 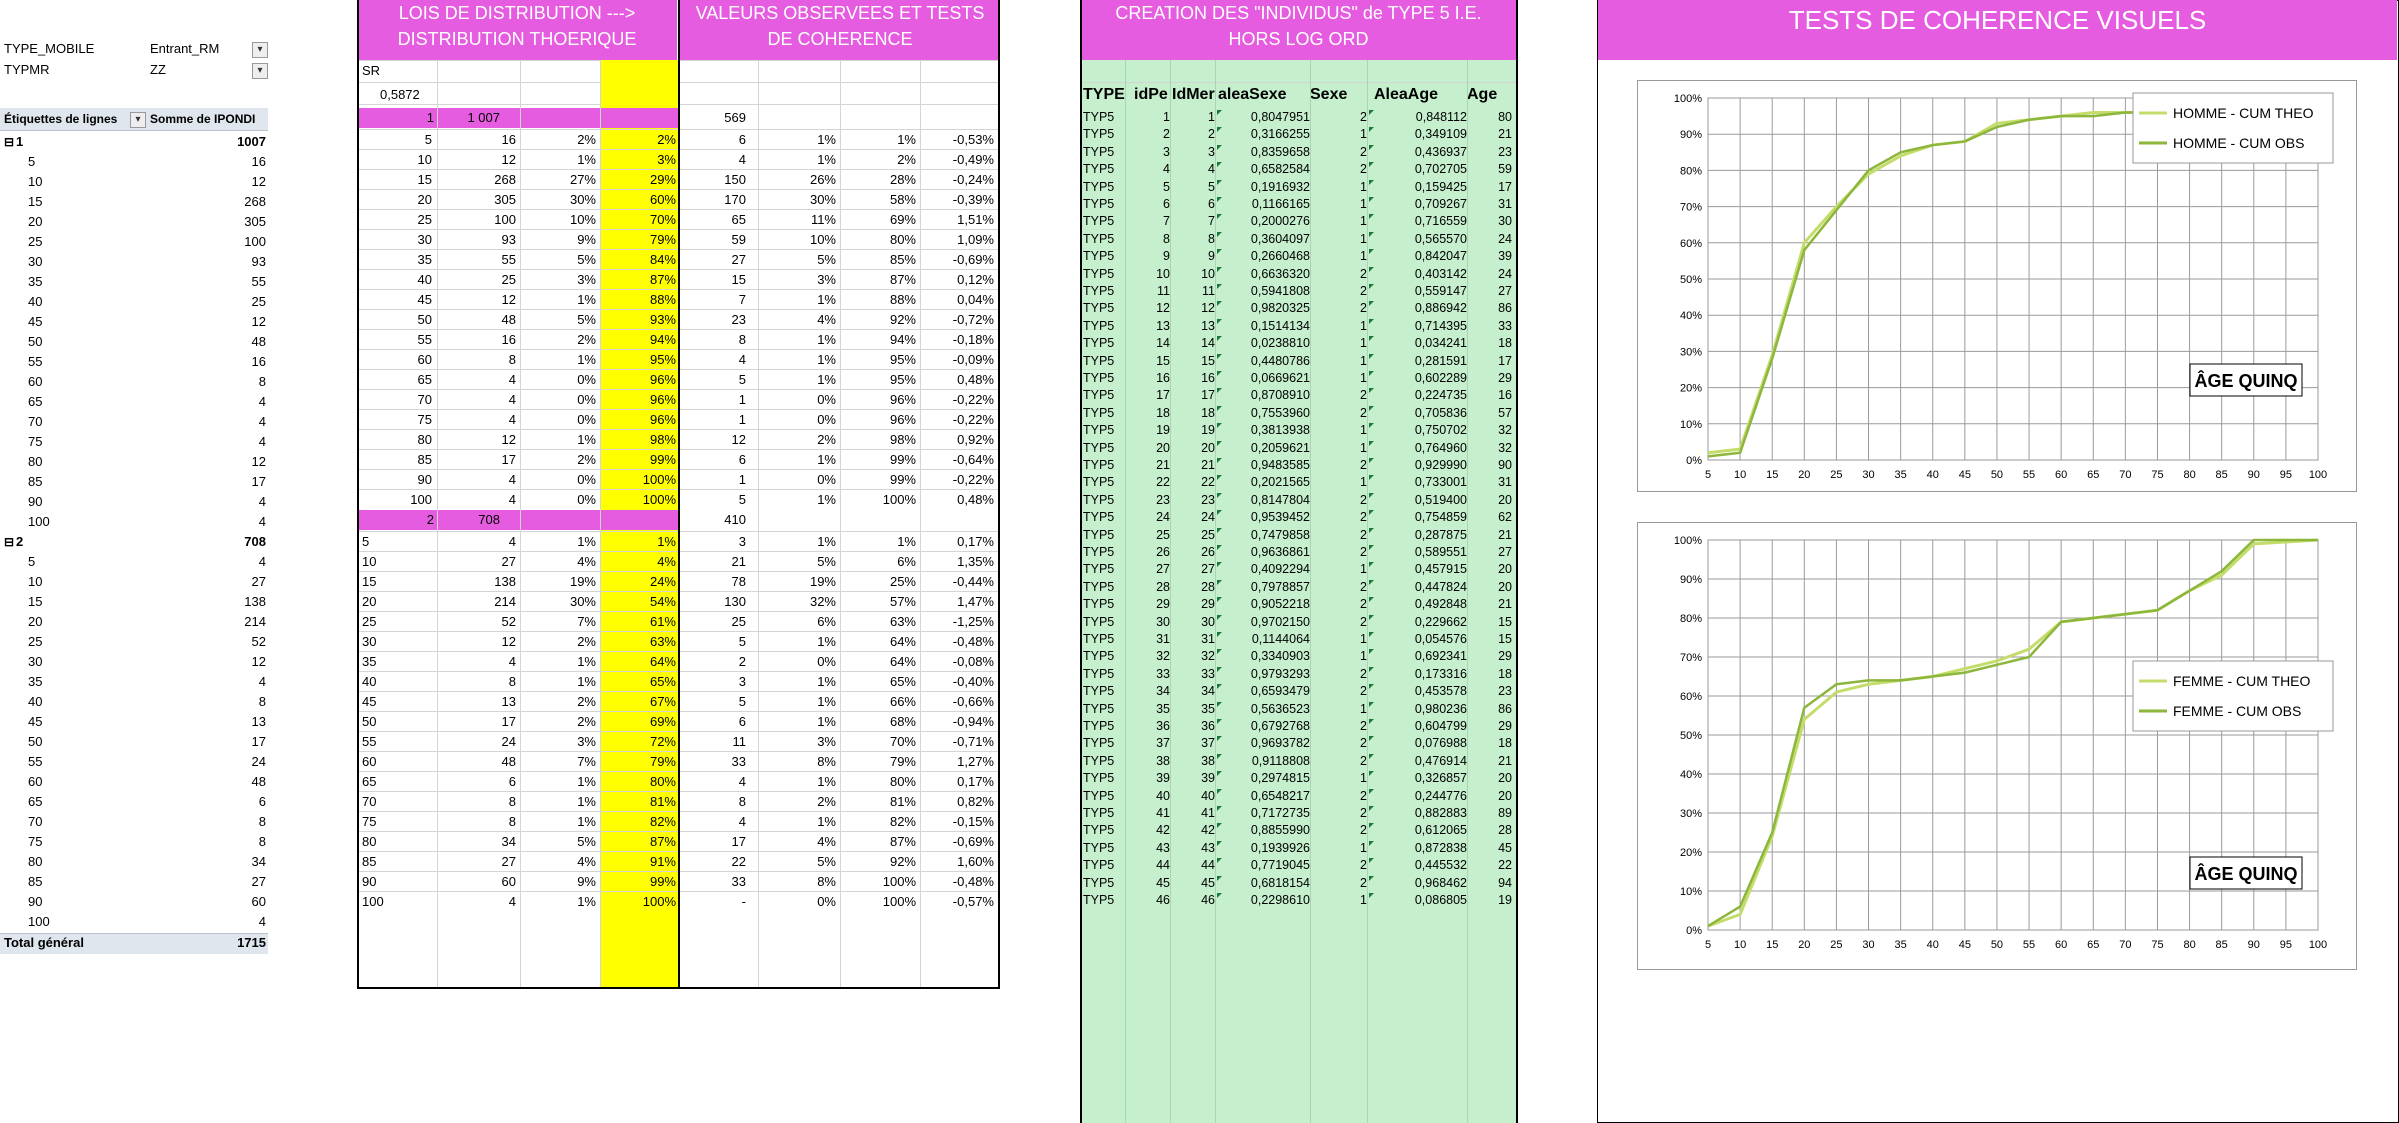 What do you see at coordinates (262, 681) in the screenshot?
I see `pivot-row-value: 4` at bounding box center [262, 681].